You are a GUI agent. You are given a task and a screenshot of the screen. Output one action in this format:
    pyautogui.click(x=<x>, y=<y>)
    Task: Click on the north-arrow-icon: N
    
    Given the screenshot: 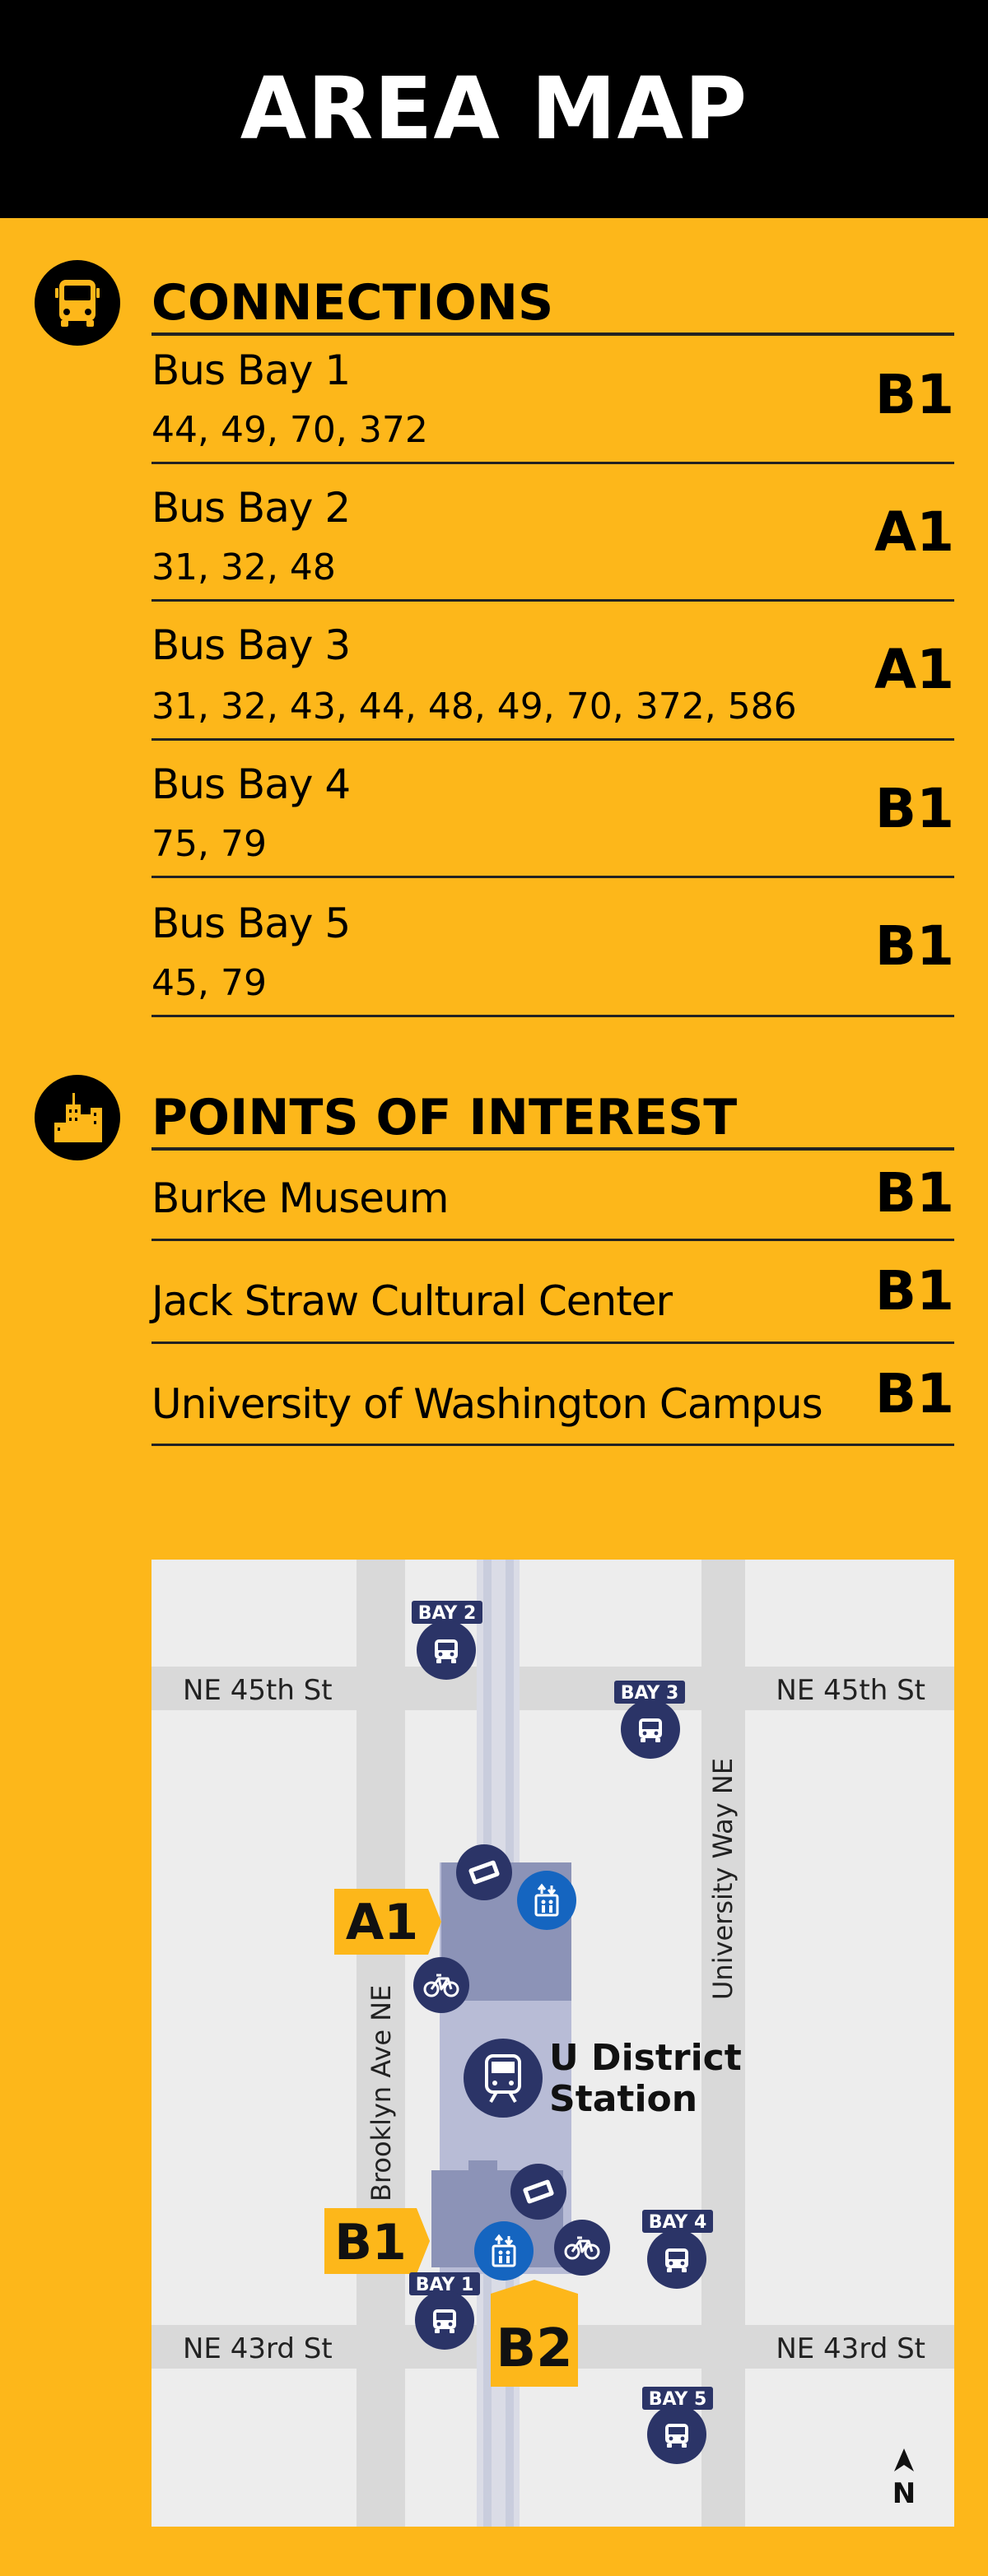 What is the action you would take?
    pyautogui.click(x=904, y=2479)
    